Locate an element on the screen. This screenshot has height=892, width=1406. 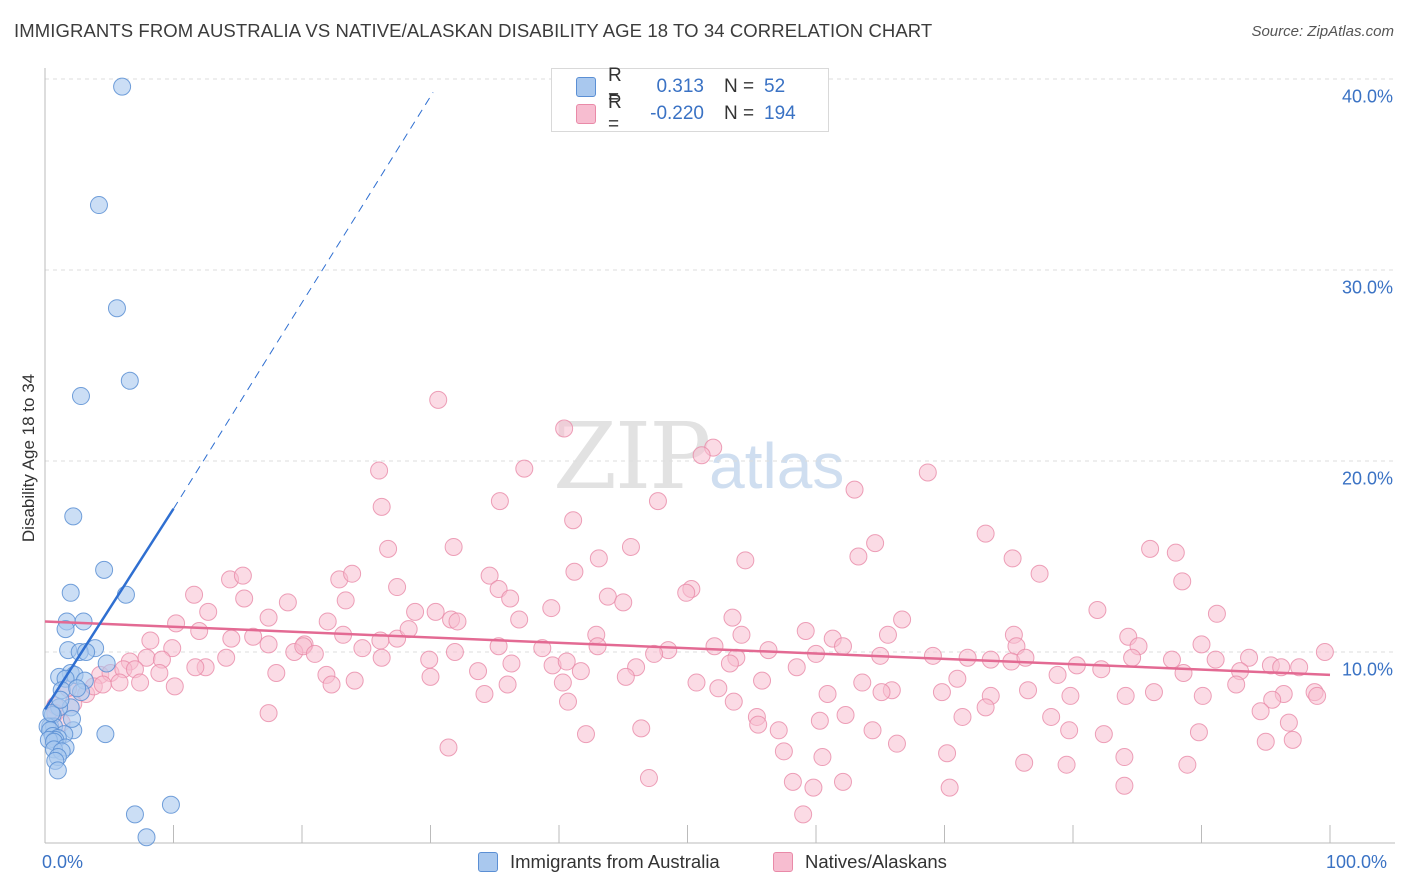
legend-row-australia: R = 0.313 N = 52 is located at coordinates (681, 86).